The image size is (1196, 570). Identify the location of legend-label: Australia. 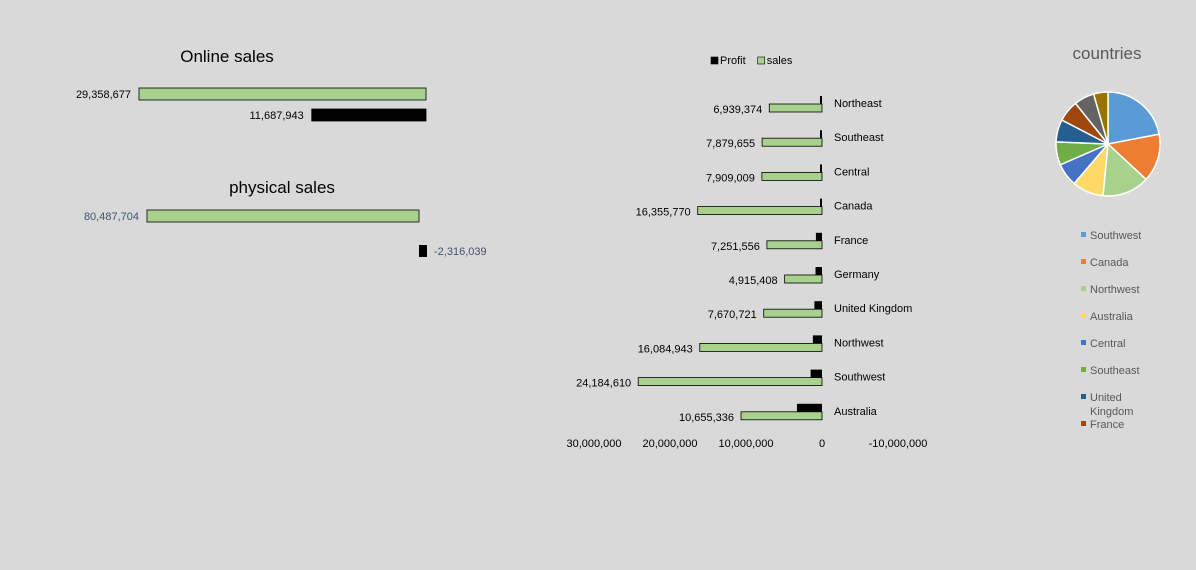
(1112, 317).